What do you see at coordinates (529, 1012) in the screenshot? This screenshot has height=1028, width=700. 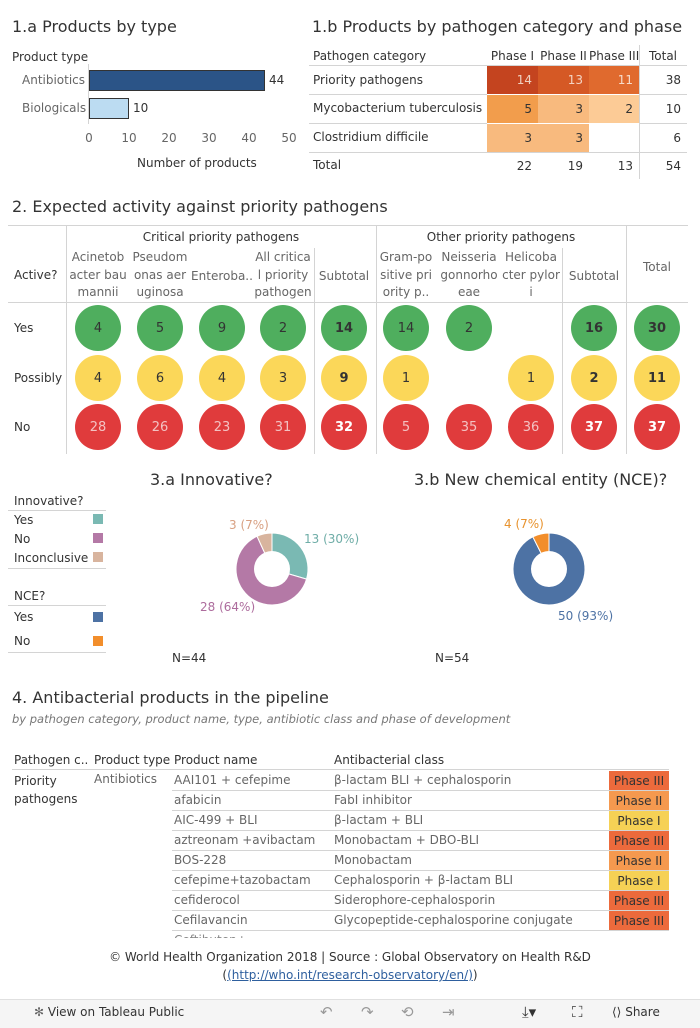 I see `download-icon: ⤓▾` at bounding box center [529, 1012].